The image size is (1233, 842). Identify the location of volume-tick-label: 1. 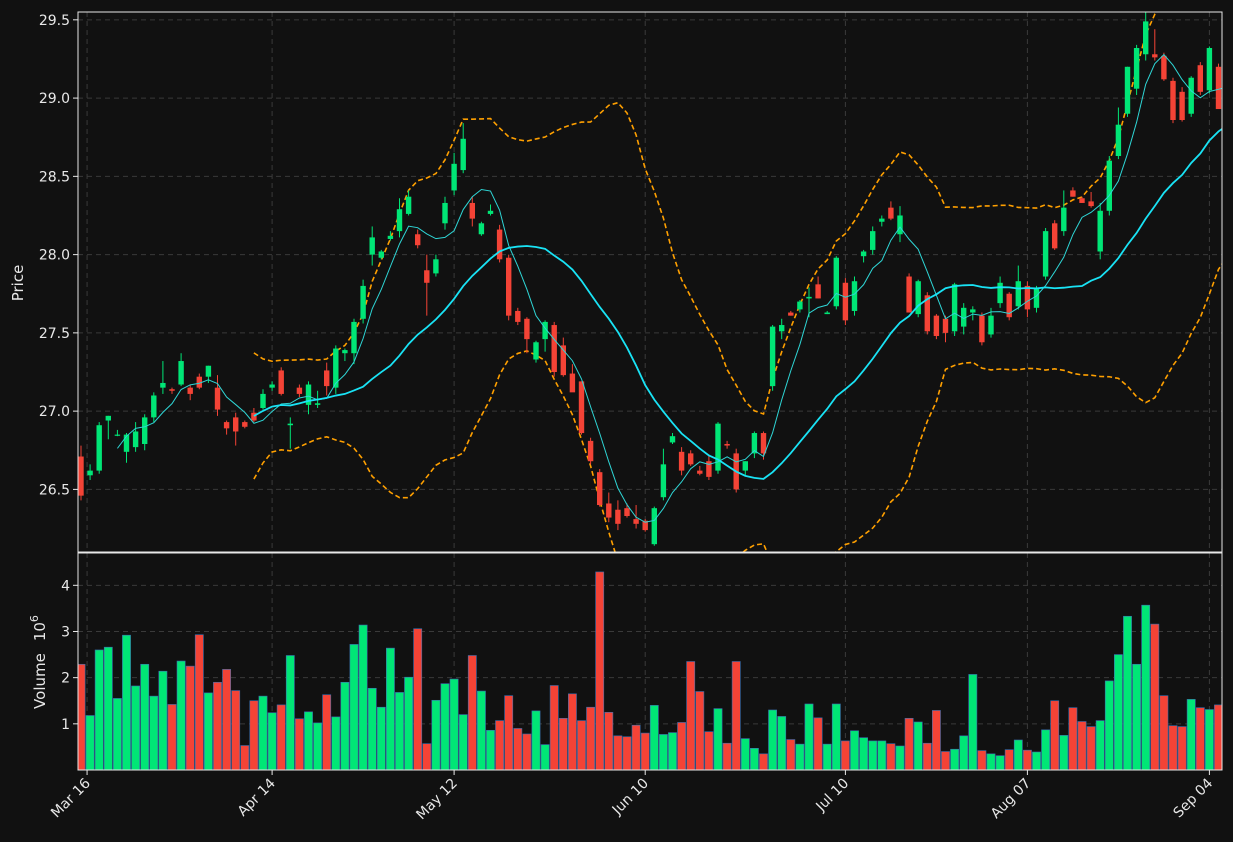
(65, 725).